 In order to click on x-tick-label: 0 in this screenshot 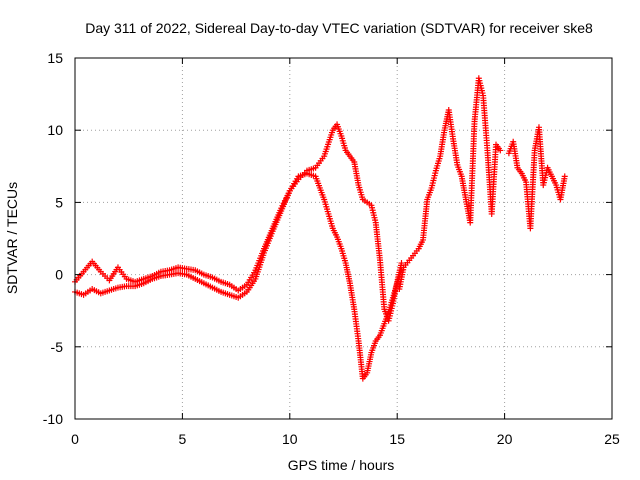, I will do `click(75, 439)`.